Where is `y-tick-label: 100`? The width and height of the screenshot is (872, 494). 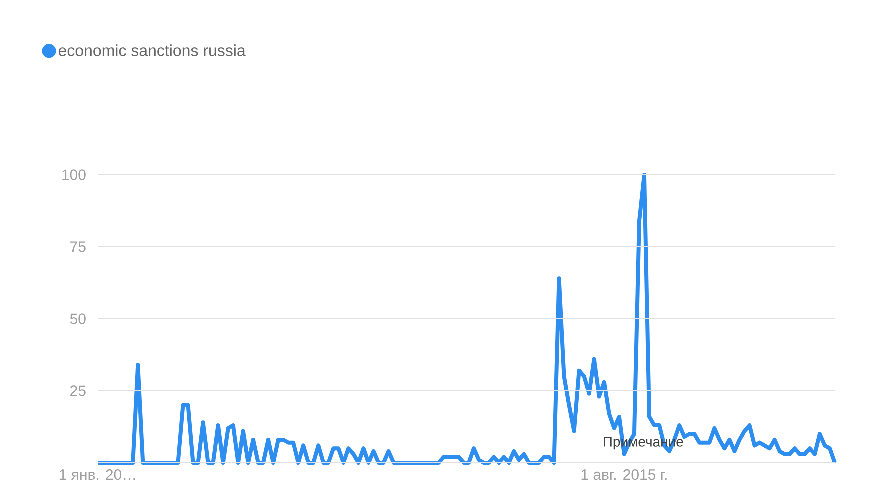 y-tick-label: 100 is located at coordinates (74, 175).